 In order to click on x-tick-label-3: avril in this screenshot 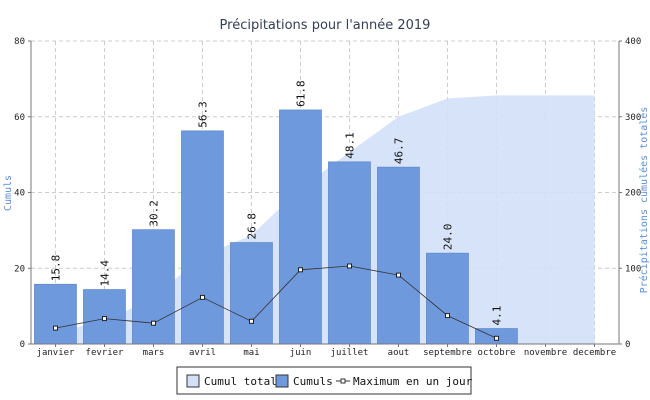, I will do `click(202, 353)`.